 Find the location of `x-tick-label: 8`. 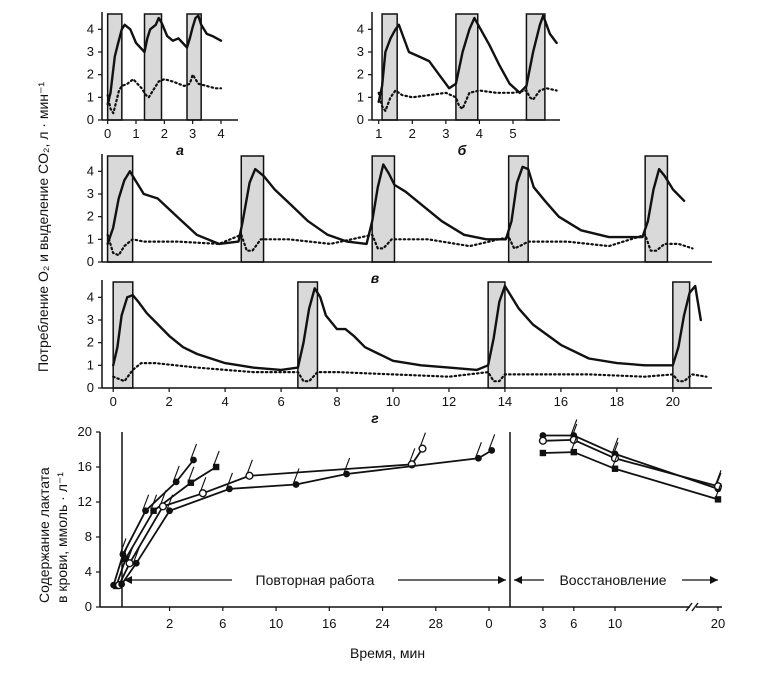

x-tick-label: 8 is located at coordinates (336, 401).